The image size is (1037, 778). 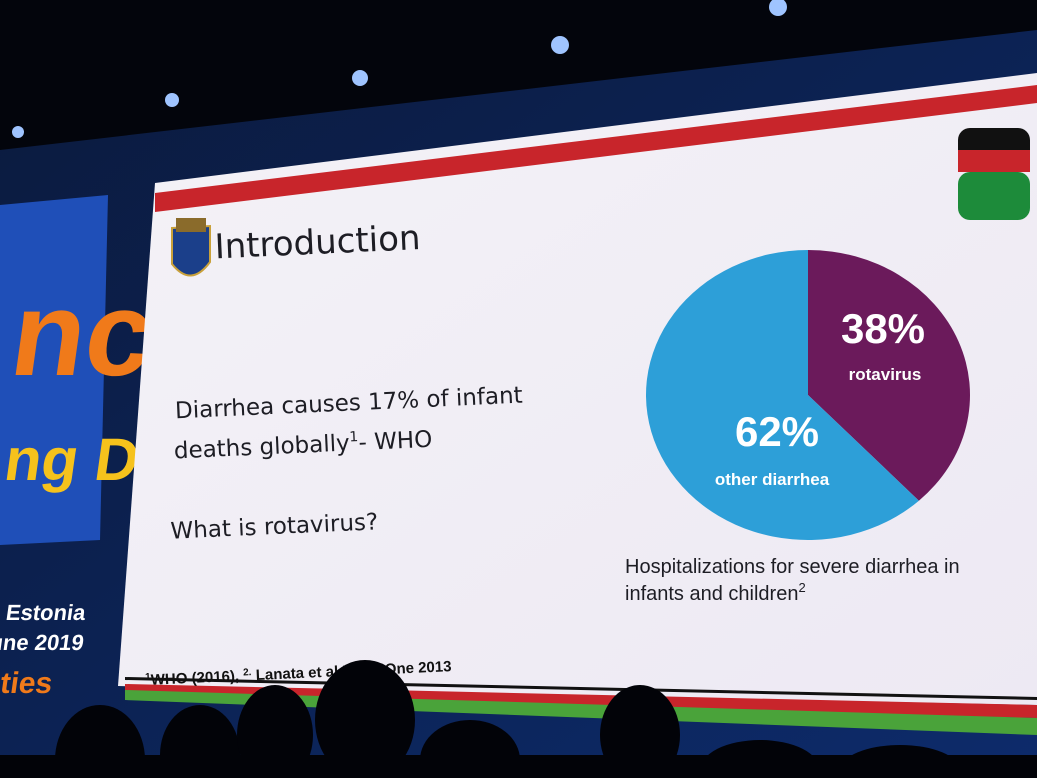 I want to click on banner-fragment: nc, so click(x=83, y=334).